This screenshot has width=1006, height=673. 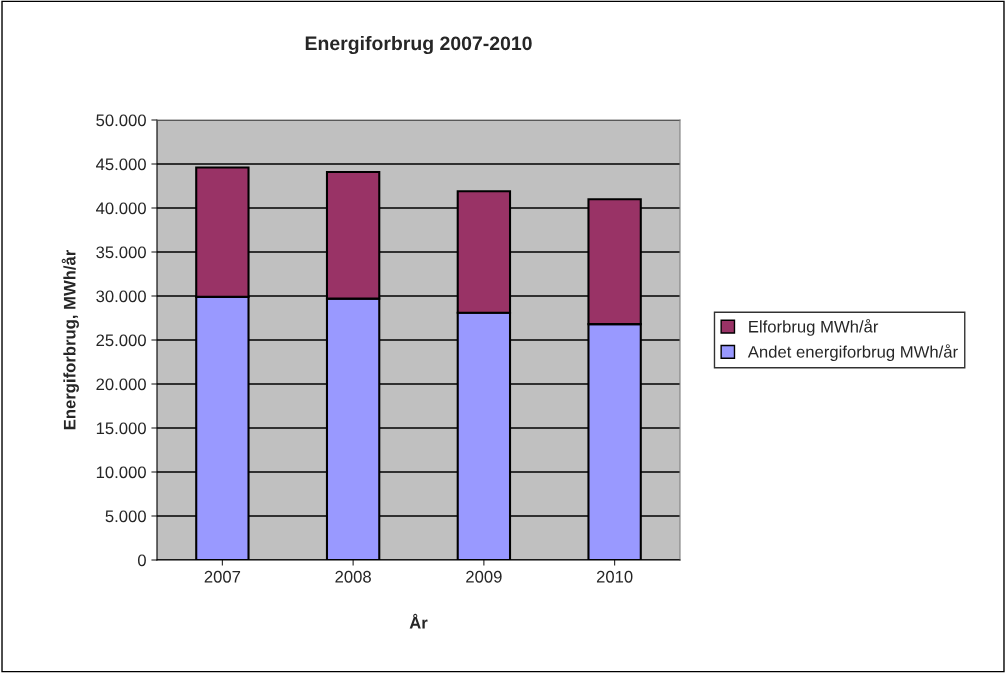 I want to click on legend-label: Elforbrug MWh/år, so click(x=814, y=327).